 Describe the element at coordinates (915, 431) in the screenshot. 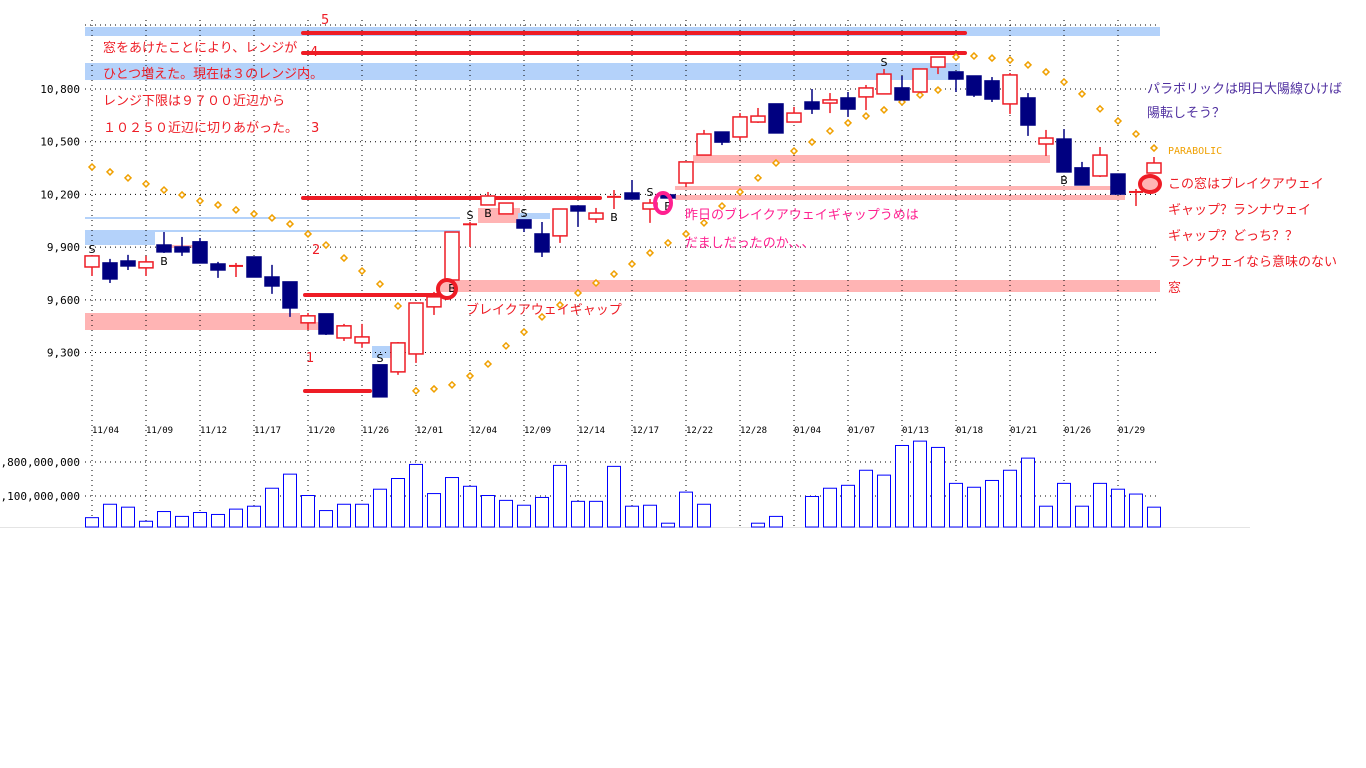

I see `date-tick-label: 01/13` at that location.